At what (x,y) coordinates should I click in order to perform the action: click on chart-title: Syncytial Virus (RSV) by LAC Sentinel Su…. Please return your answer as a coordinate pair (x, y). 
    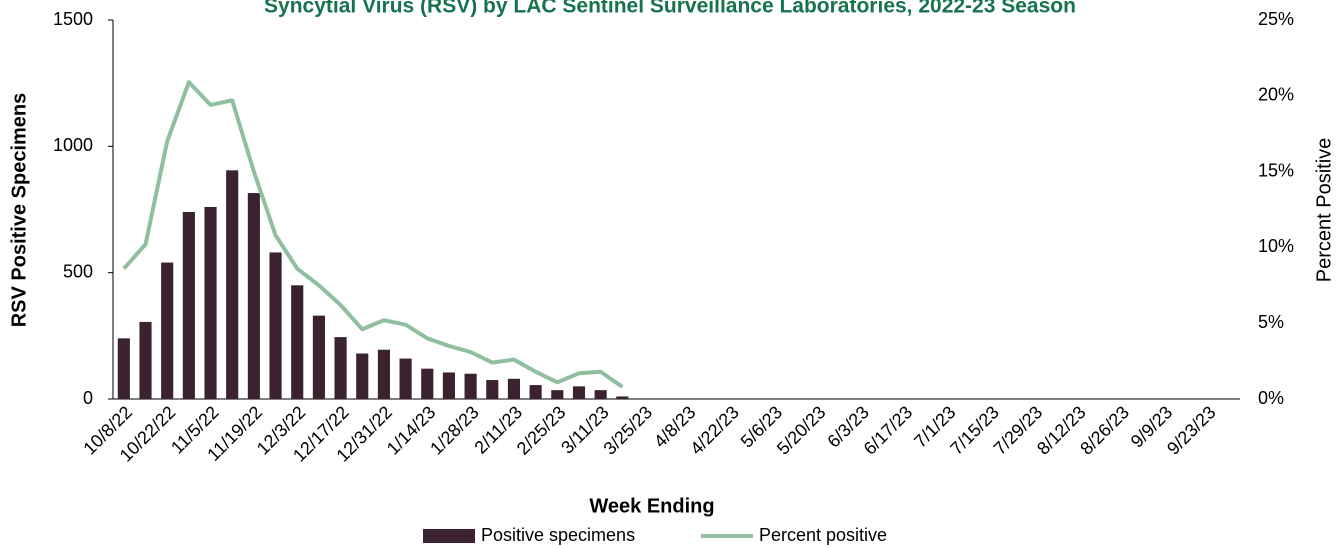
    Looking at the image, I should click on (670, 9).